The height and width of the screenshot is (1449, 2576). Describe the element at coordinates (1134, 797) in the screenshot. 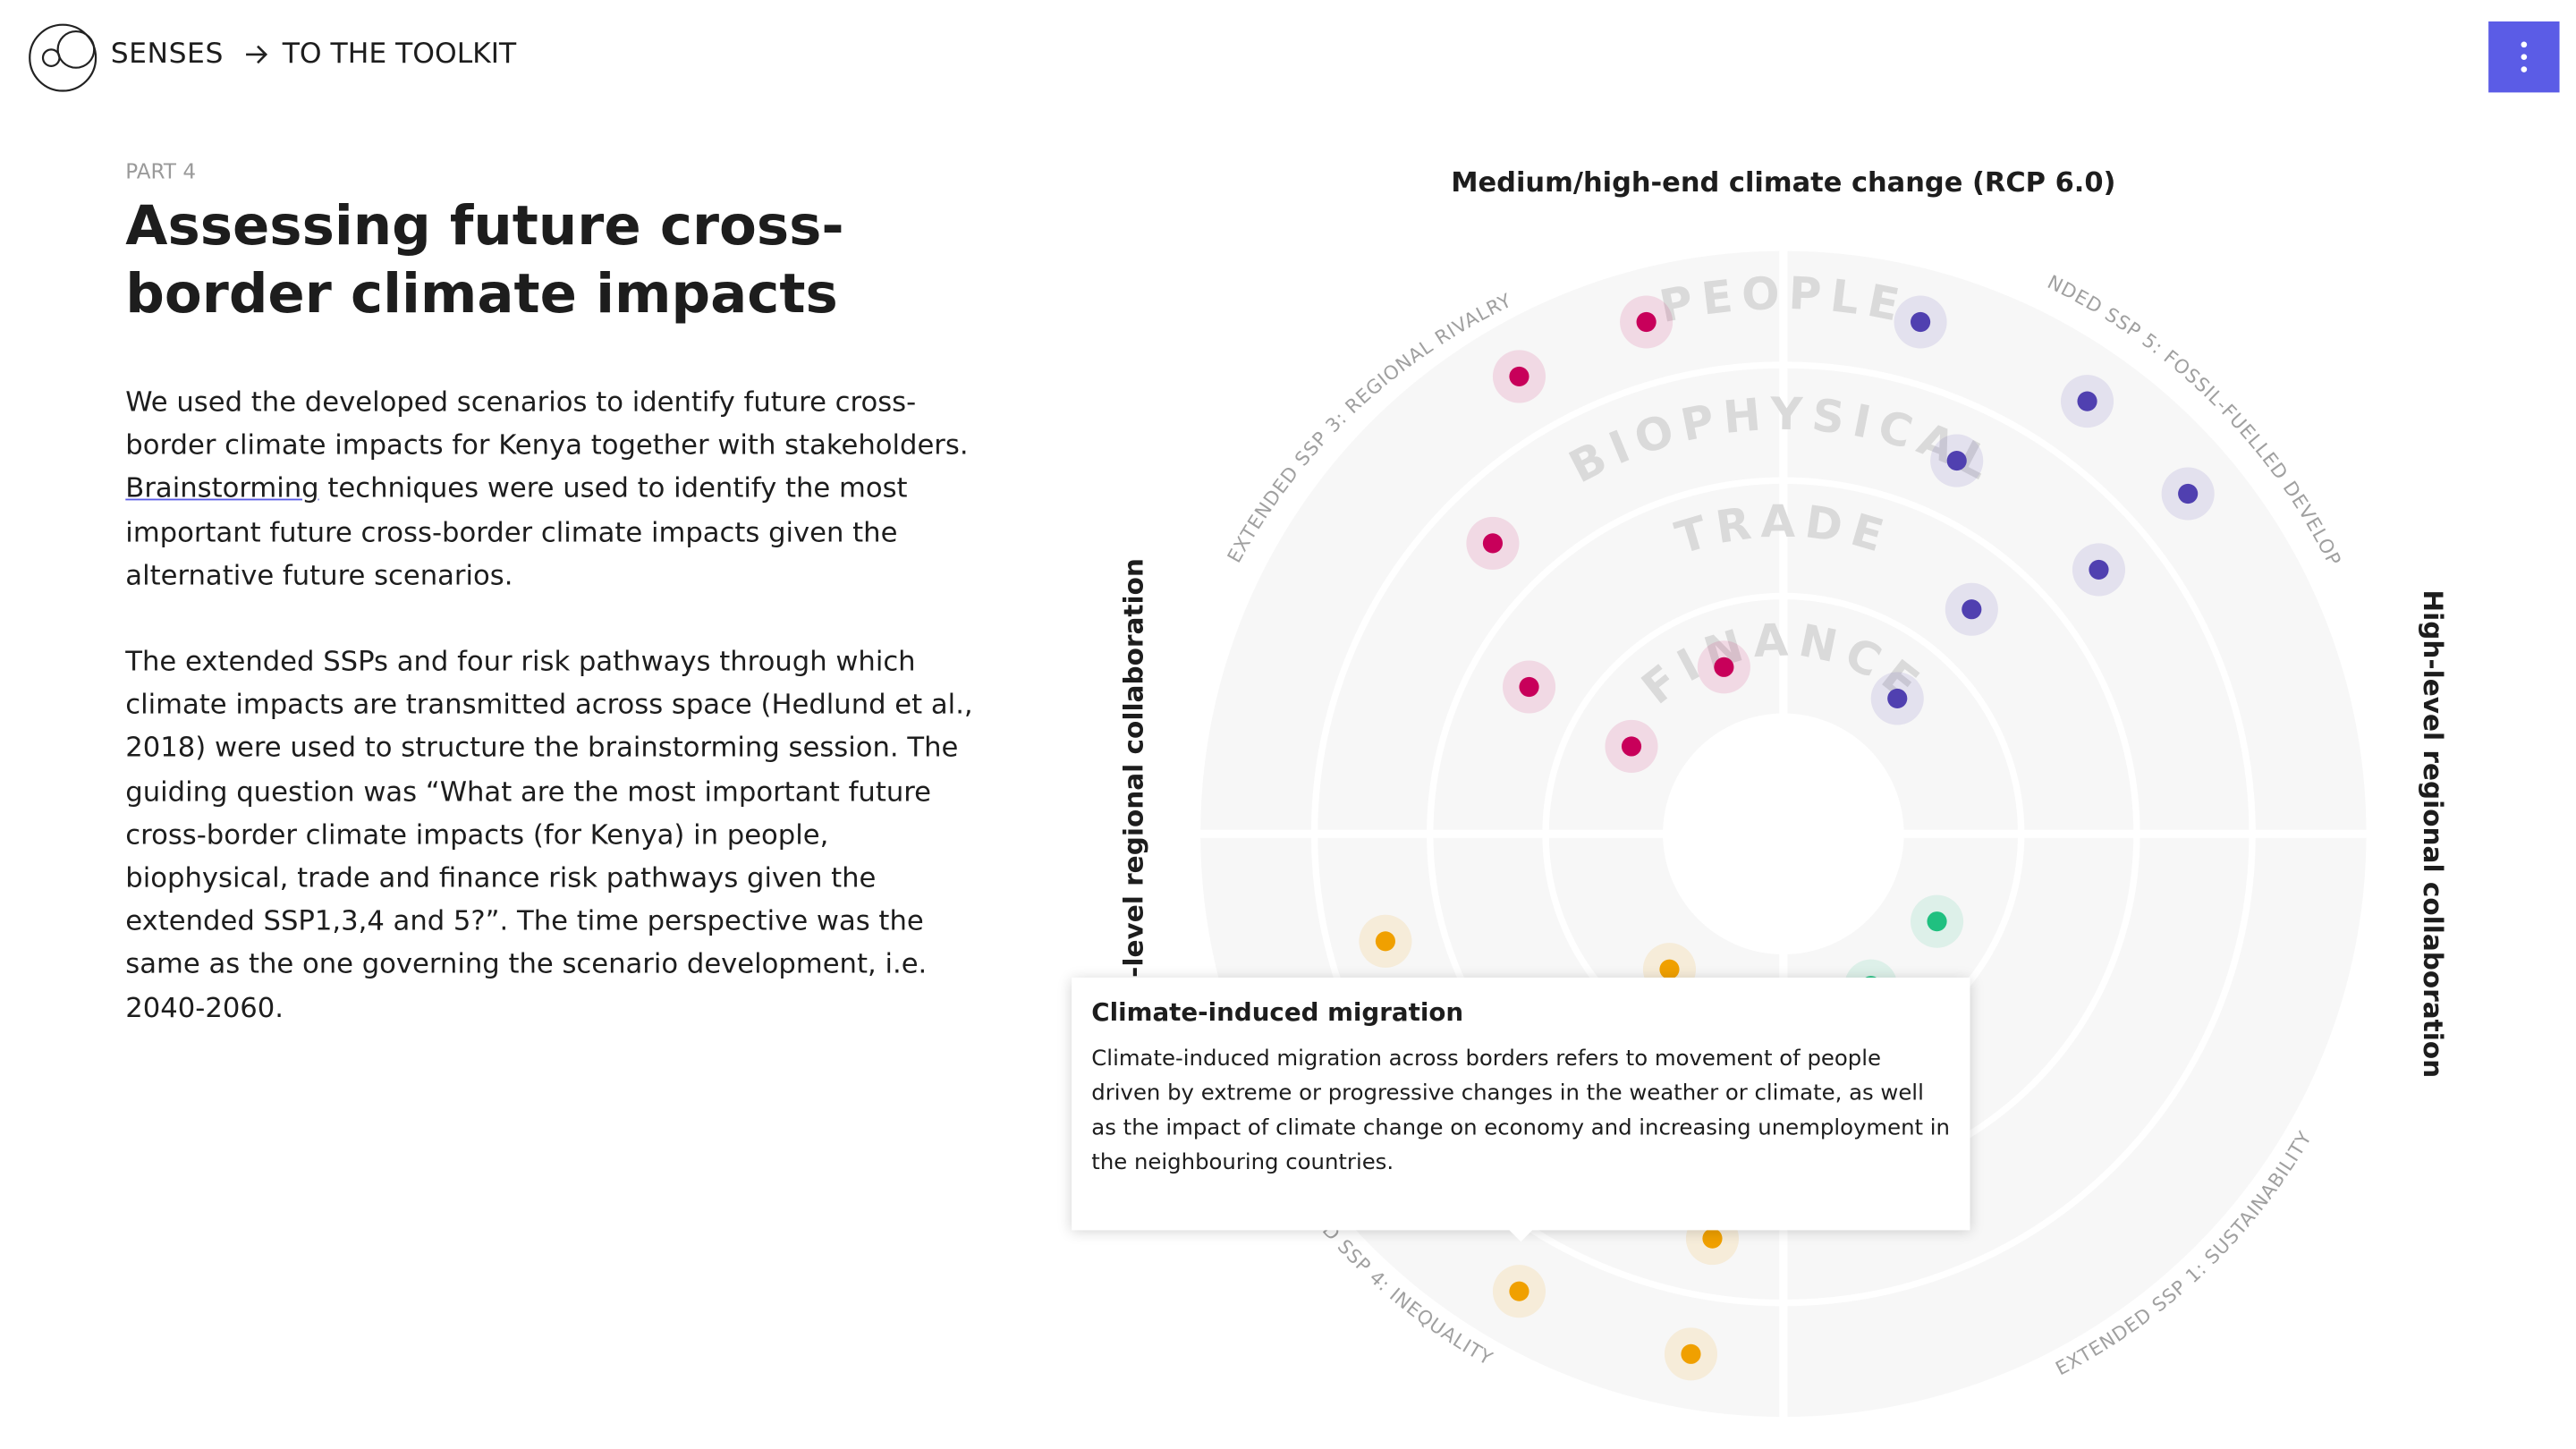

I see `axis-label: Low-level regional collaboration` at that location.